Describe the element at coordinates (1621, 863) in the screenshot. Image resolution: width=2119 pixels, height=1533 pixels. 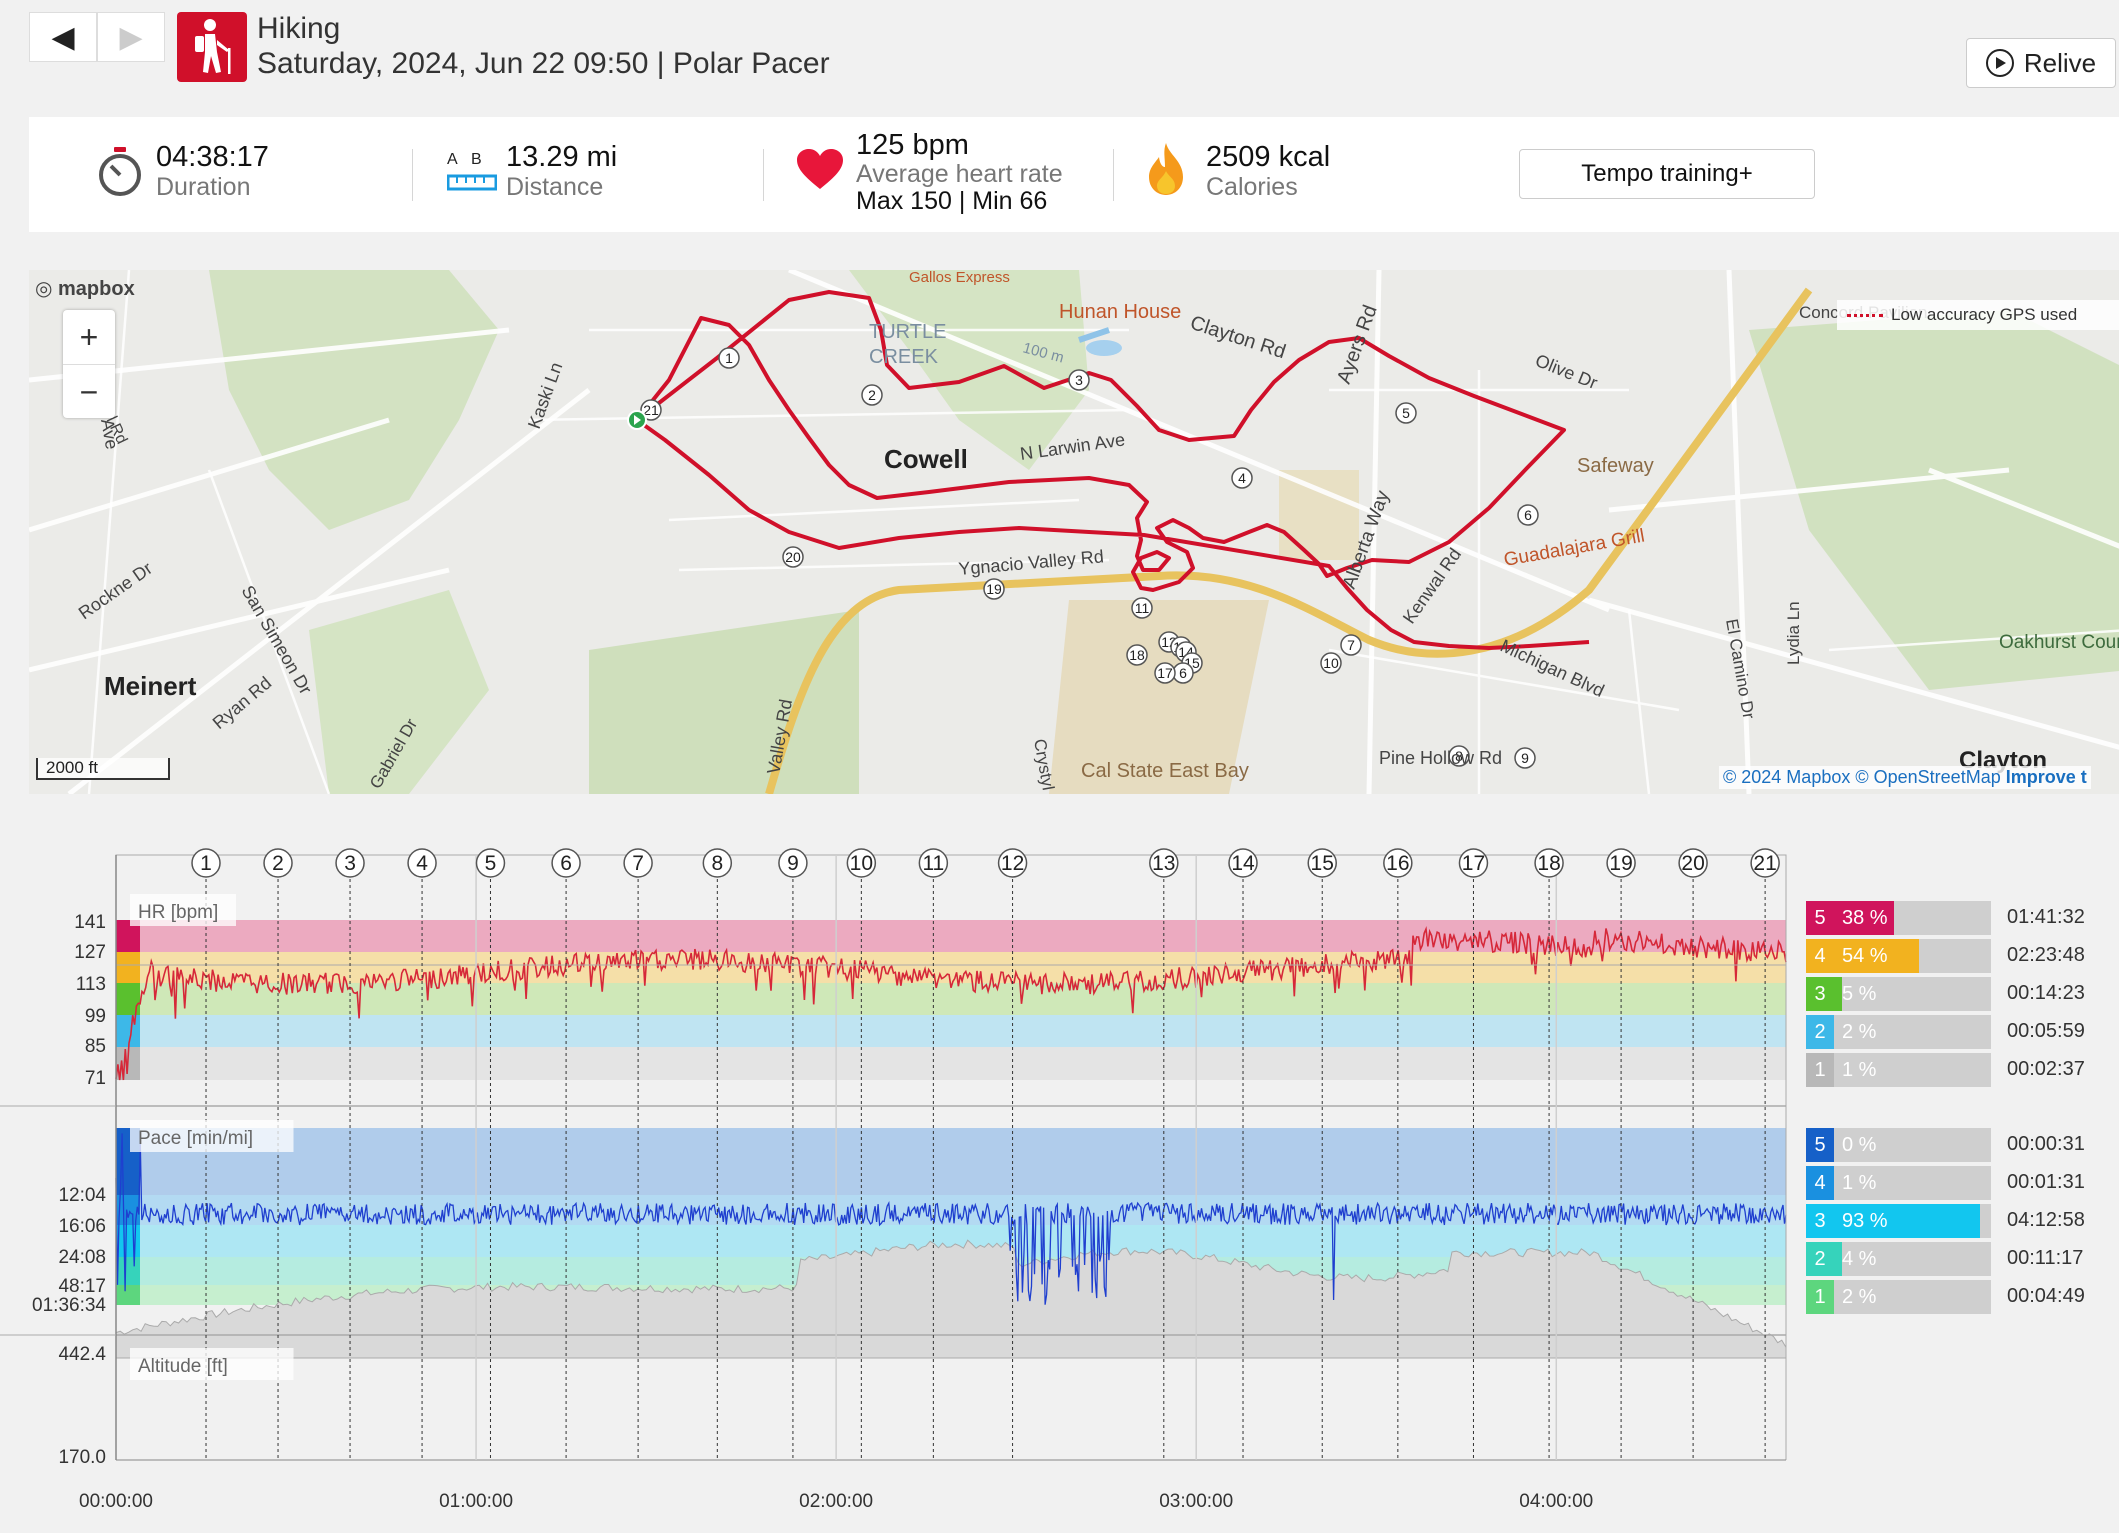
I see `lap-marker: 19` at that location.